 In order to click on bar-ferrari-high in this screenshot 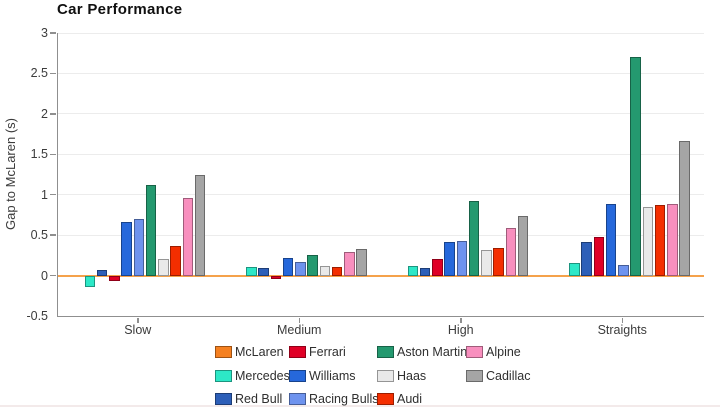, I will do `click(437, 267)`.